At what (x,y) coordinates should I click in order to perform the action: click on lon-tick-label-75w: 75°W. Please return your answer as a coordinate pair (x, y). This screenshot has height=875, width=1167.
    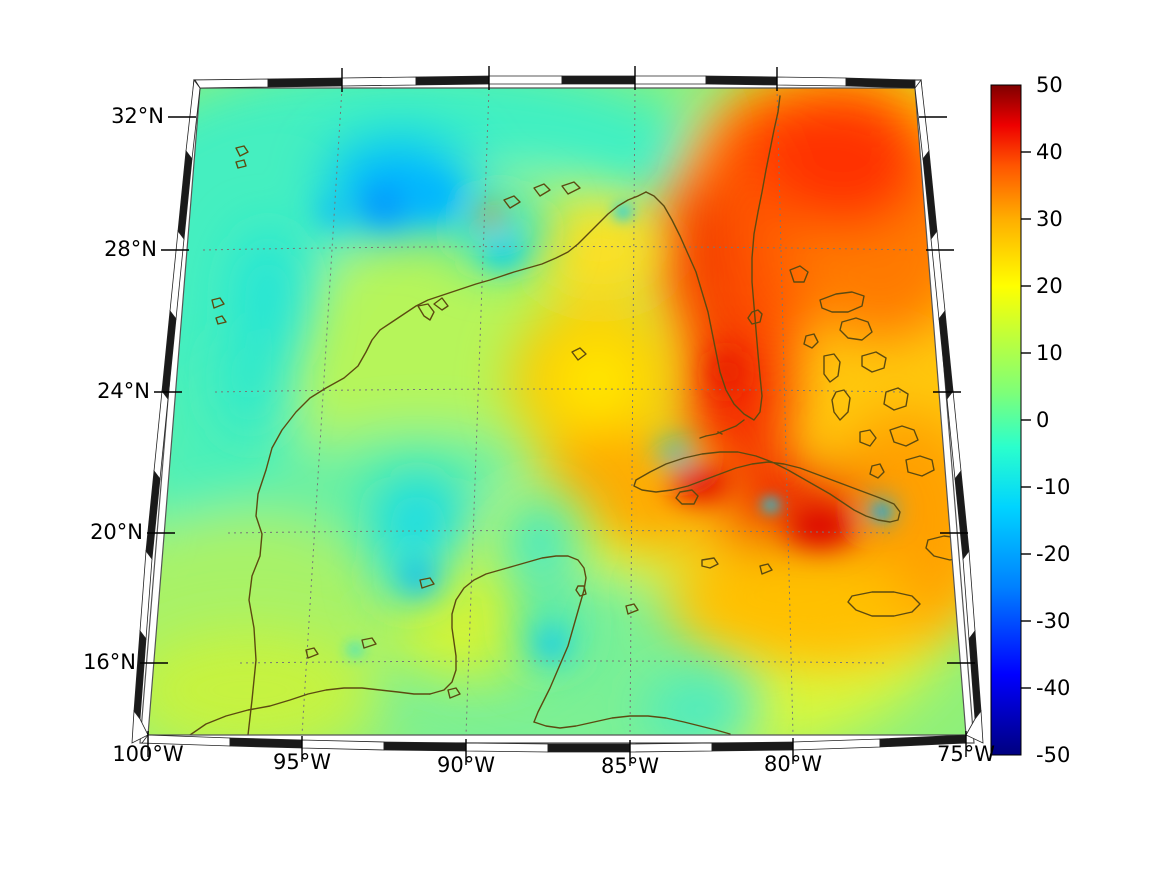
    Looking at the image, I should click on (966, 754).